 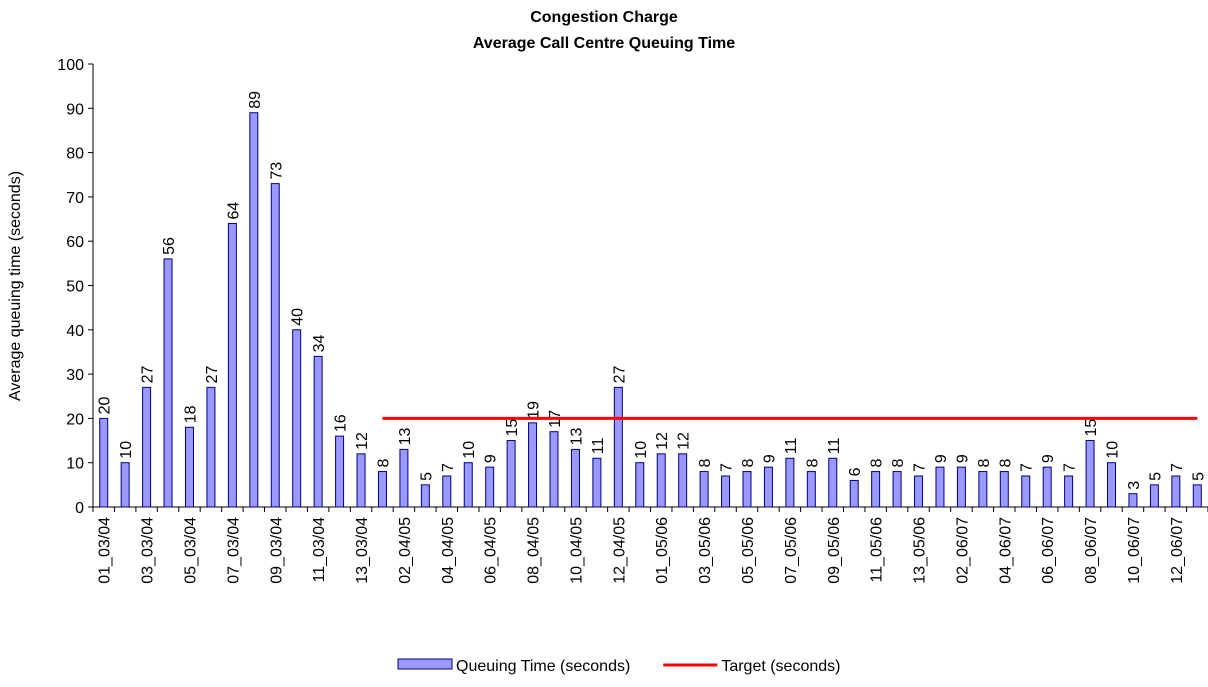 I want to click on data-label: 16, so click(x=341, y=423).